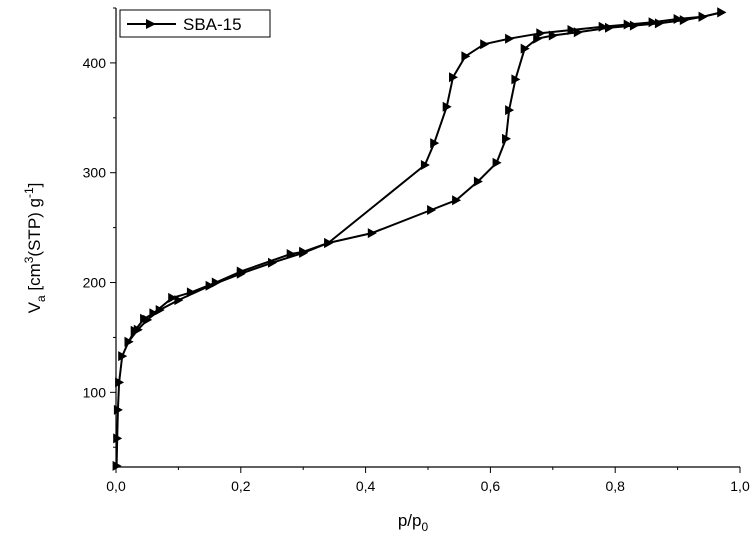 The image size is (752, 547). I want to click on y-tick-label: 200, so click(95, 283).